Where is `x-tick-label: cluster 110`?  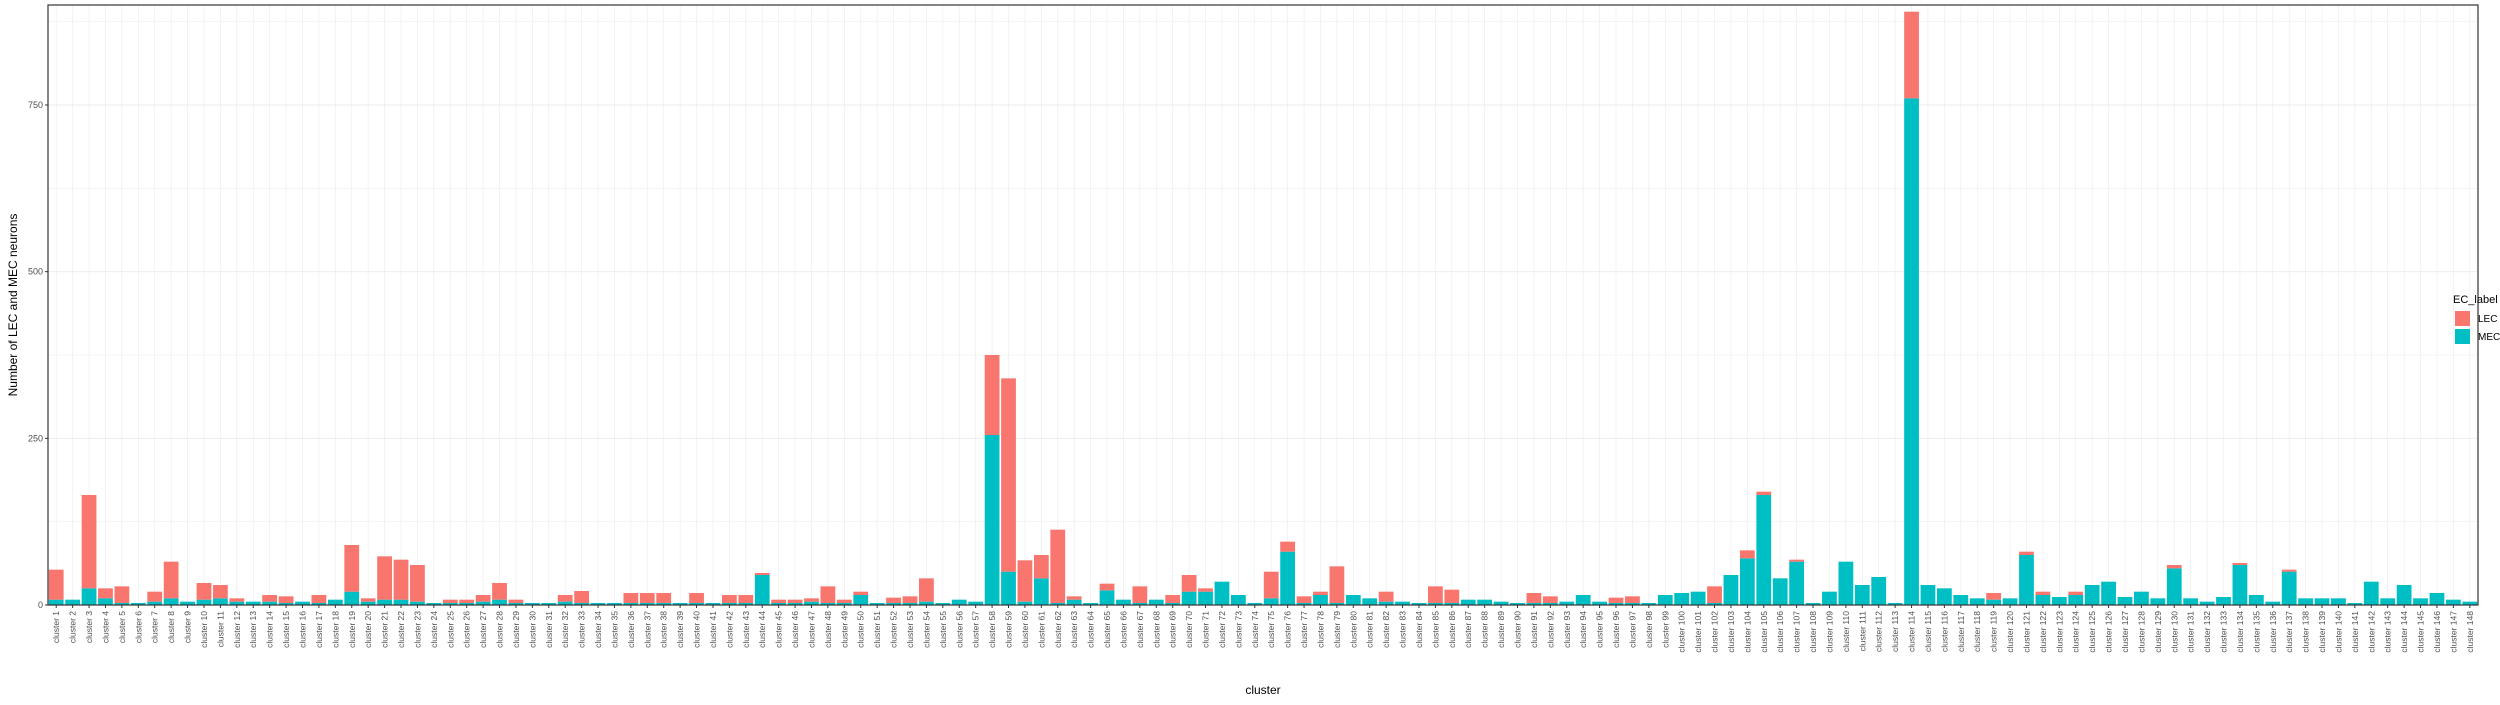
x-tick-label: cluster 110 is located at coordinates (1846, 631).